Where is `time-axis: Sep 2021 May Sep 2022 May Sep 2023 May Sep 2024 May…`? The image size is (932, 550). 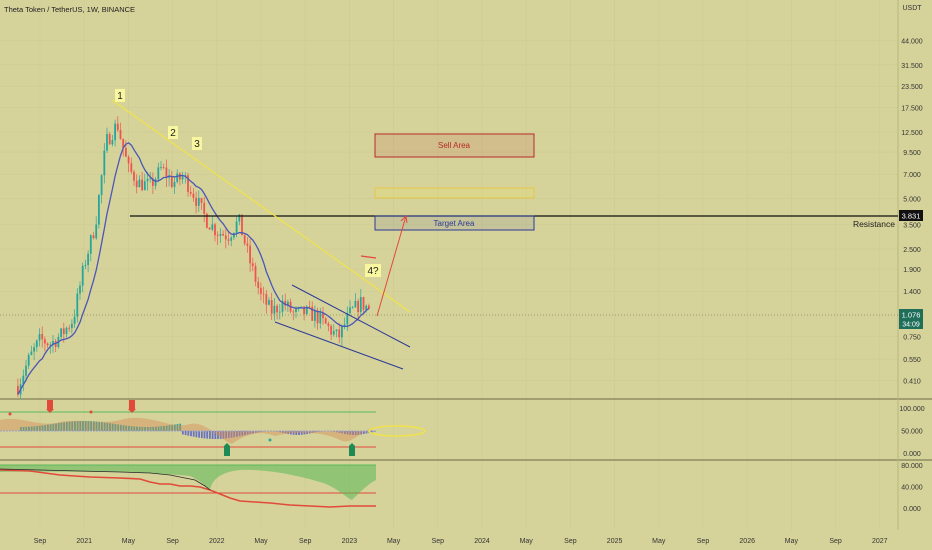
time-axis: Sep 2021 May Sep 2022 May Sep 2023 May Sep 2024 May… is located at coordinates (461, 541).